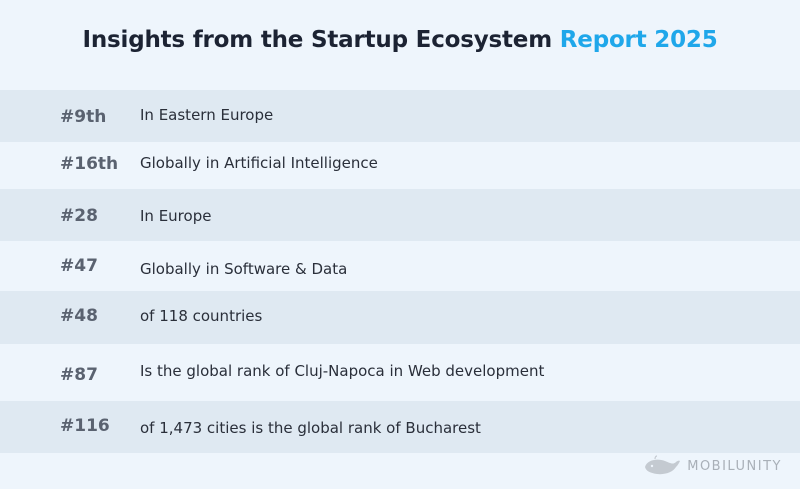 This screenshot has height=489, width=800. Describe the element at coordinates (201, 316) in the screenshot. I see `rank-description: of 118 countries` at that location.